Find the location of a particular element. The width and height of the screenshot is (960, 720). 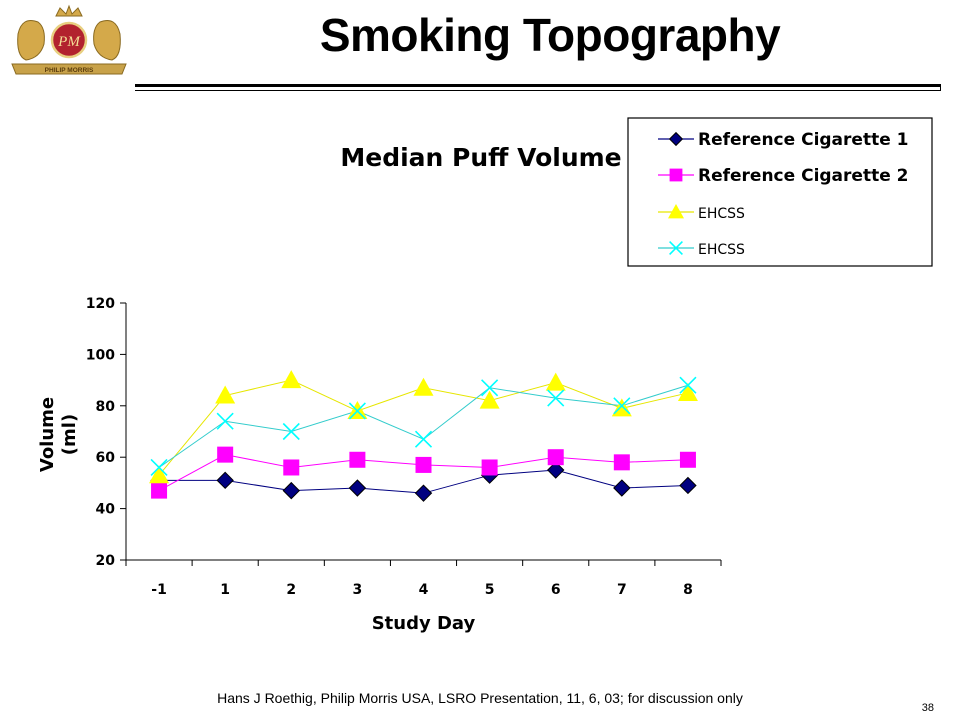

x-tick-label: 1 is located at coordinates (225, 590).